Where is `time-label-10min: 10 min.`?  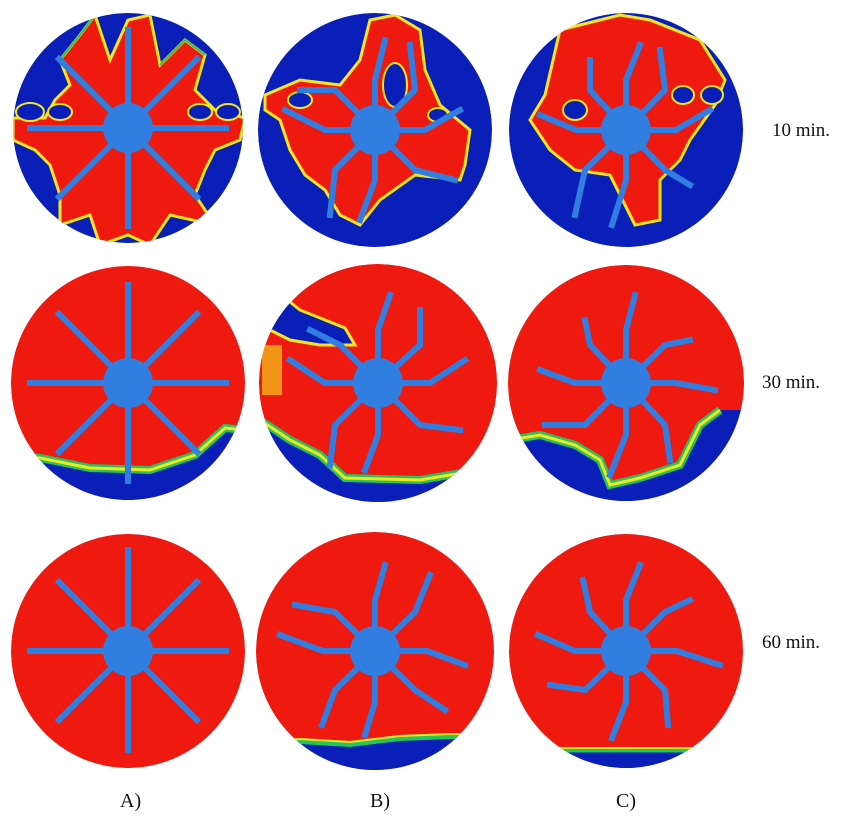 time-label-10min: 10 min. is located at coordinates (801, 130).